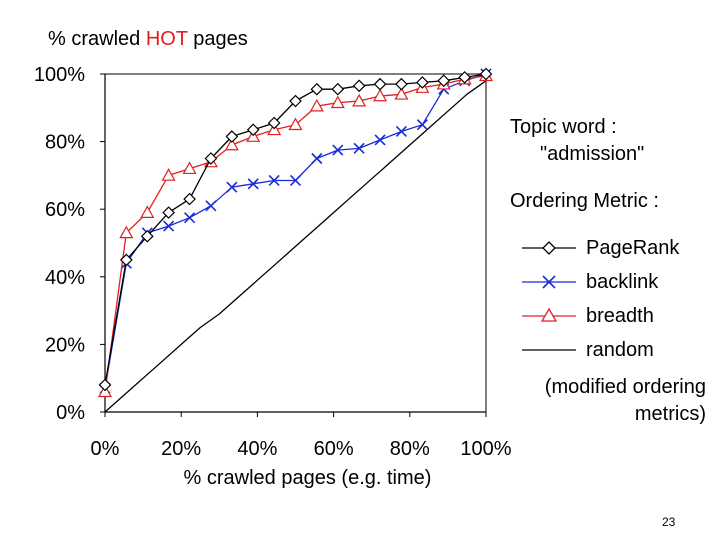  Describe the element at coordinates (485, 449) in the screenshot. I see `x-tick-label: 100%` at that location.